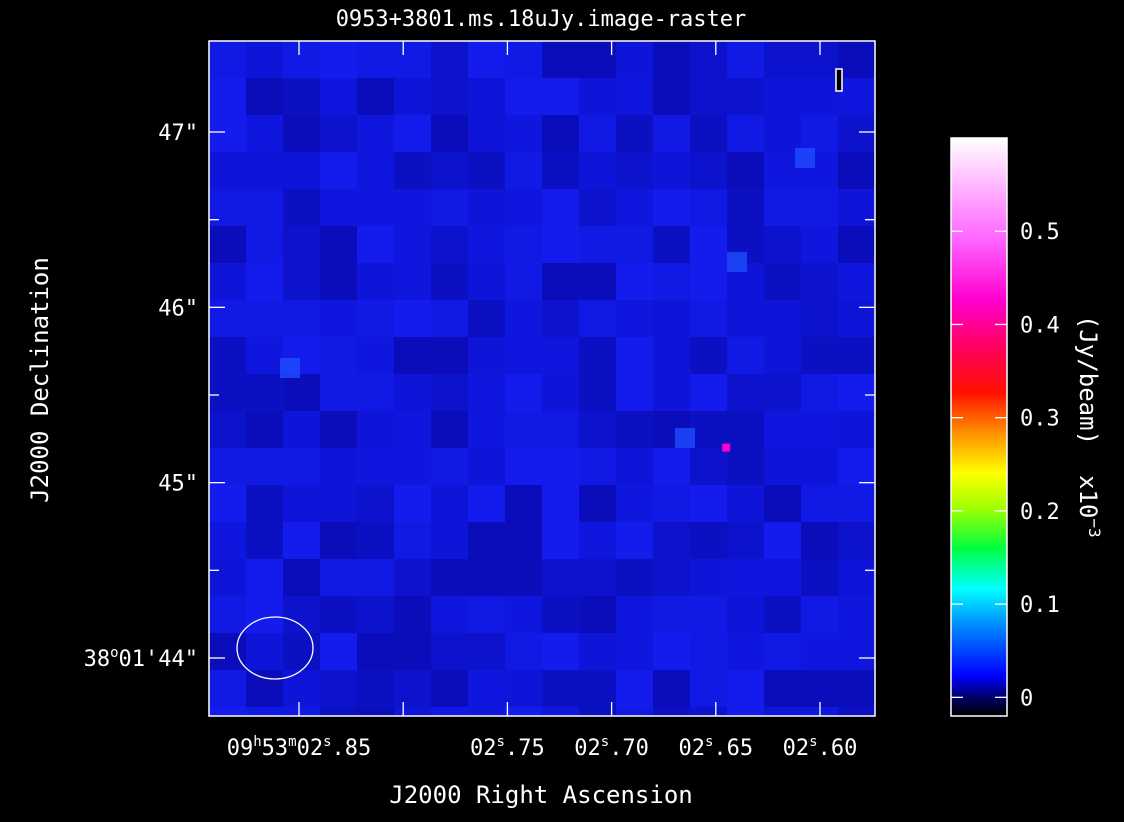  Describe the element at coordinates (1040, 325) in the screenshot. I see `colorbar-tick-label: 0.4` at that location.